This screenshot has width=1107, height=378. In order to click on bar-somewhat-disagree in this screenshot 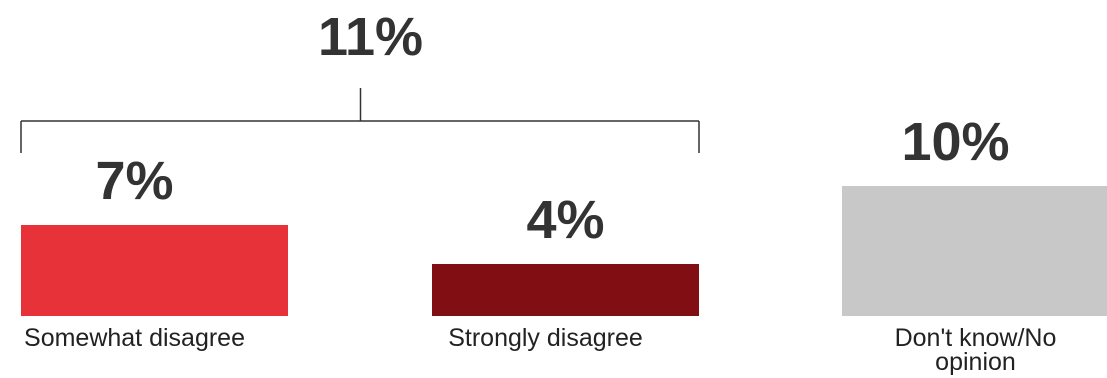, I will do `click(154, 270)`.